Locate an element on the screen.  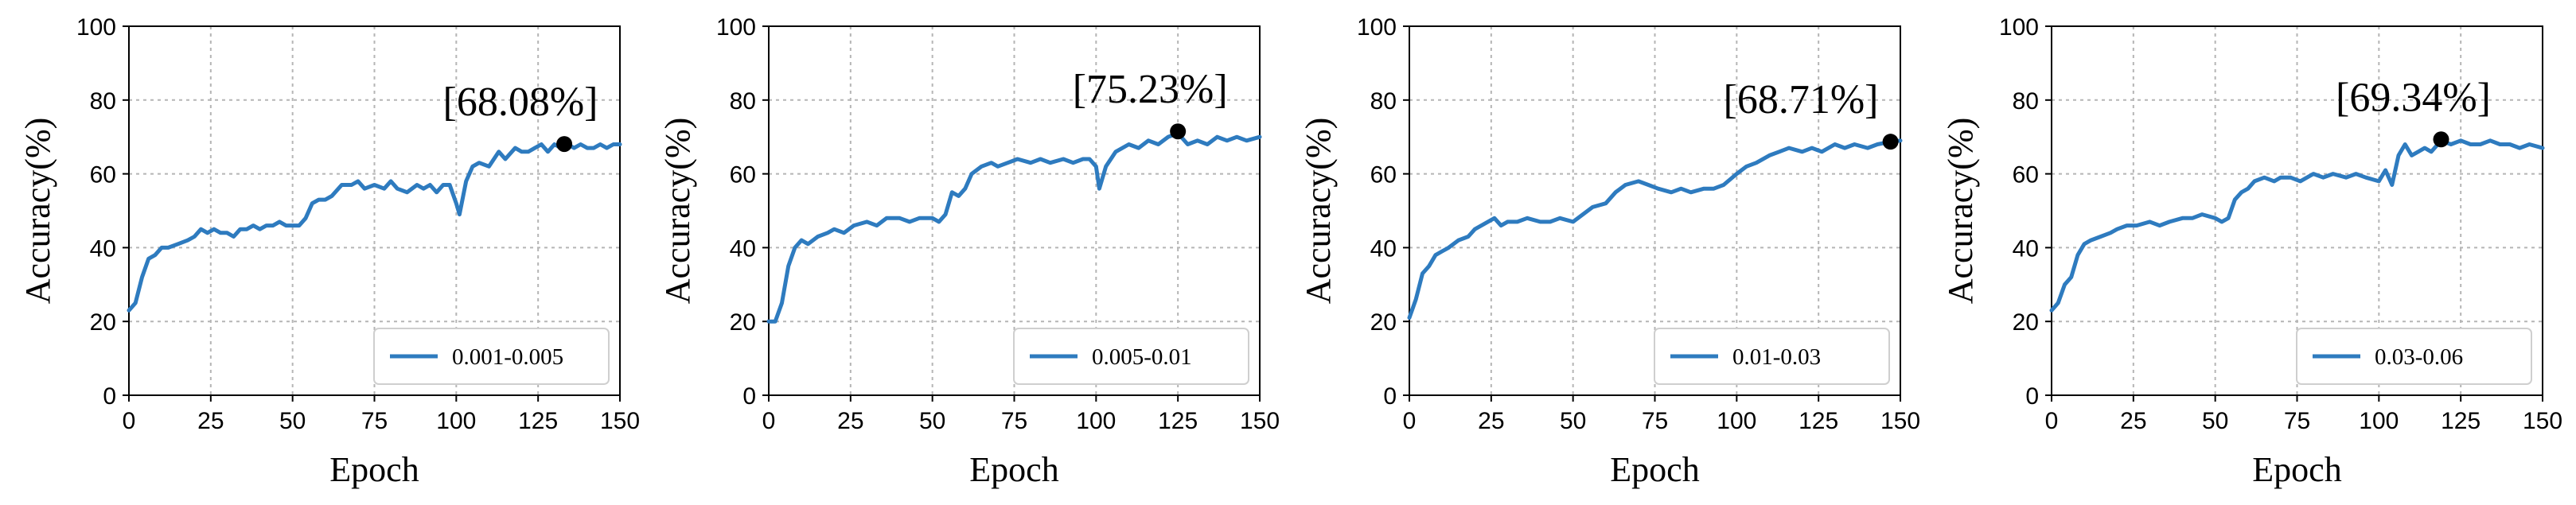
legend: 0.005-0.01 is located at coordinates (1131, 356).